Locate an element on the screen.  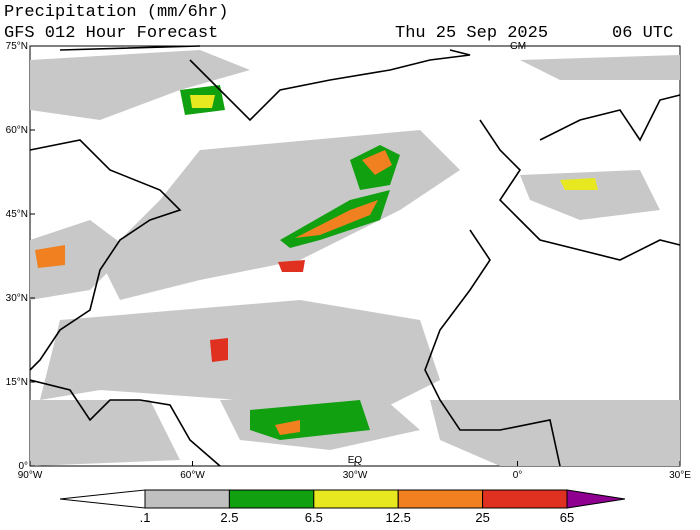
title: Precipitation (mm/6hr) is located at coordinates (116, 12).